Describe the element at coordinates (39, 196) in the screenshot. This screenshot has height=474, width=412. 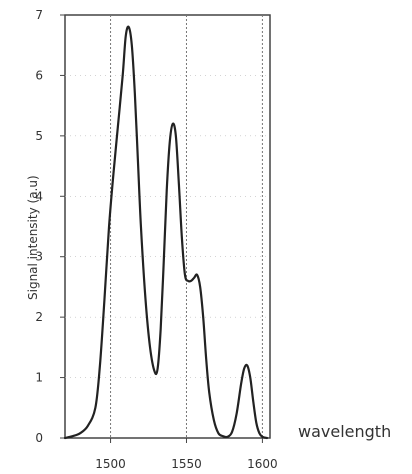
I see `y-tick-label: 4` at that location.